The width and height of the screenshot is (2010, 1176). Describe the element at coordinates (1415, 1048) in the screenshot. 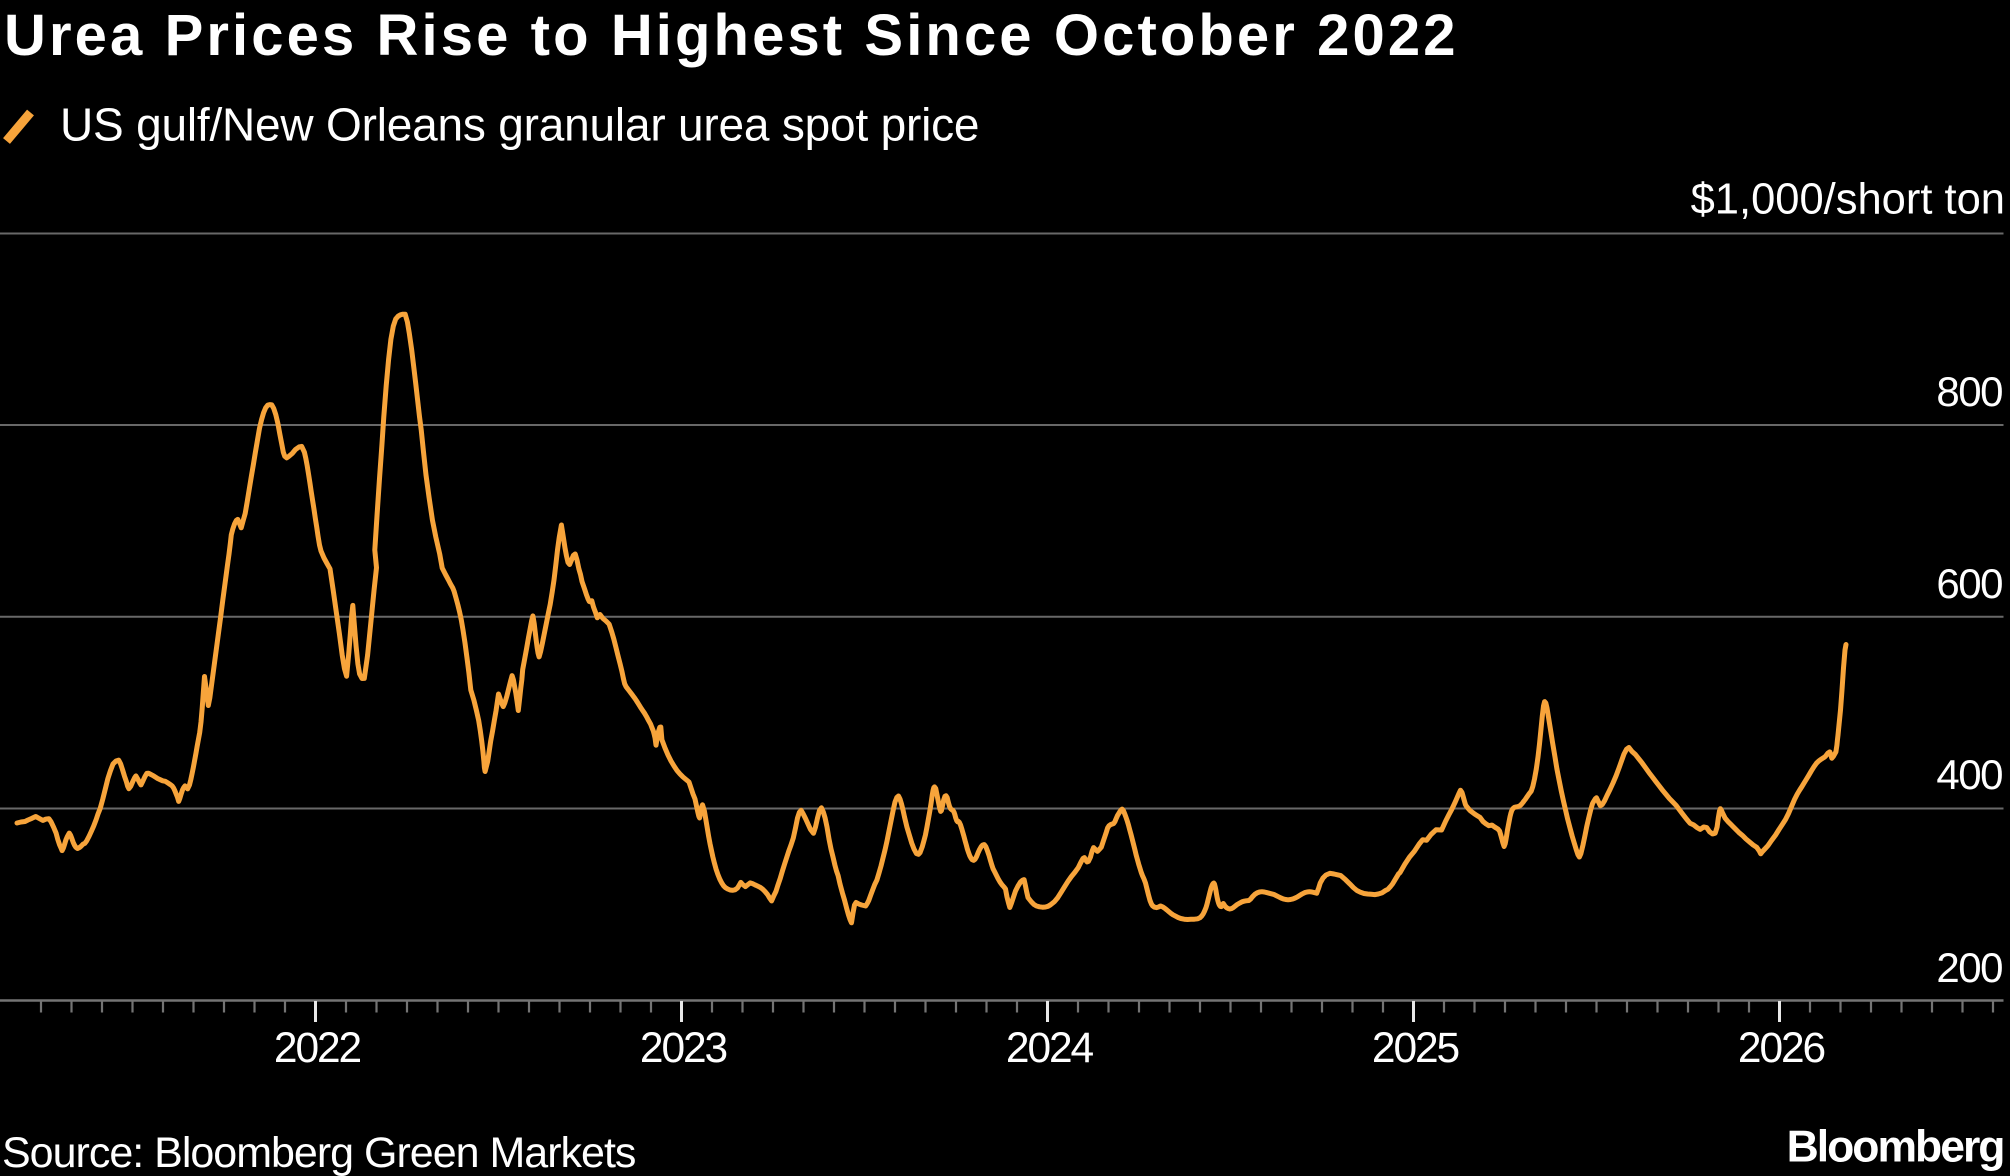

I see `svg-text: 2025` at that location.